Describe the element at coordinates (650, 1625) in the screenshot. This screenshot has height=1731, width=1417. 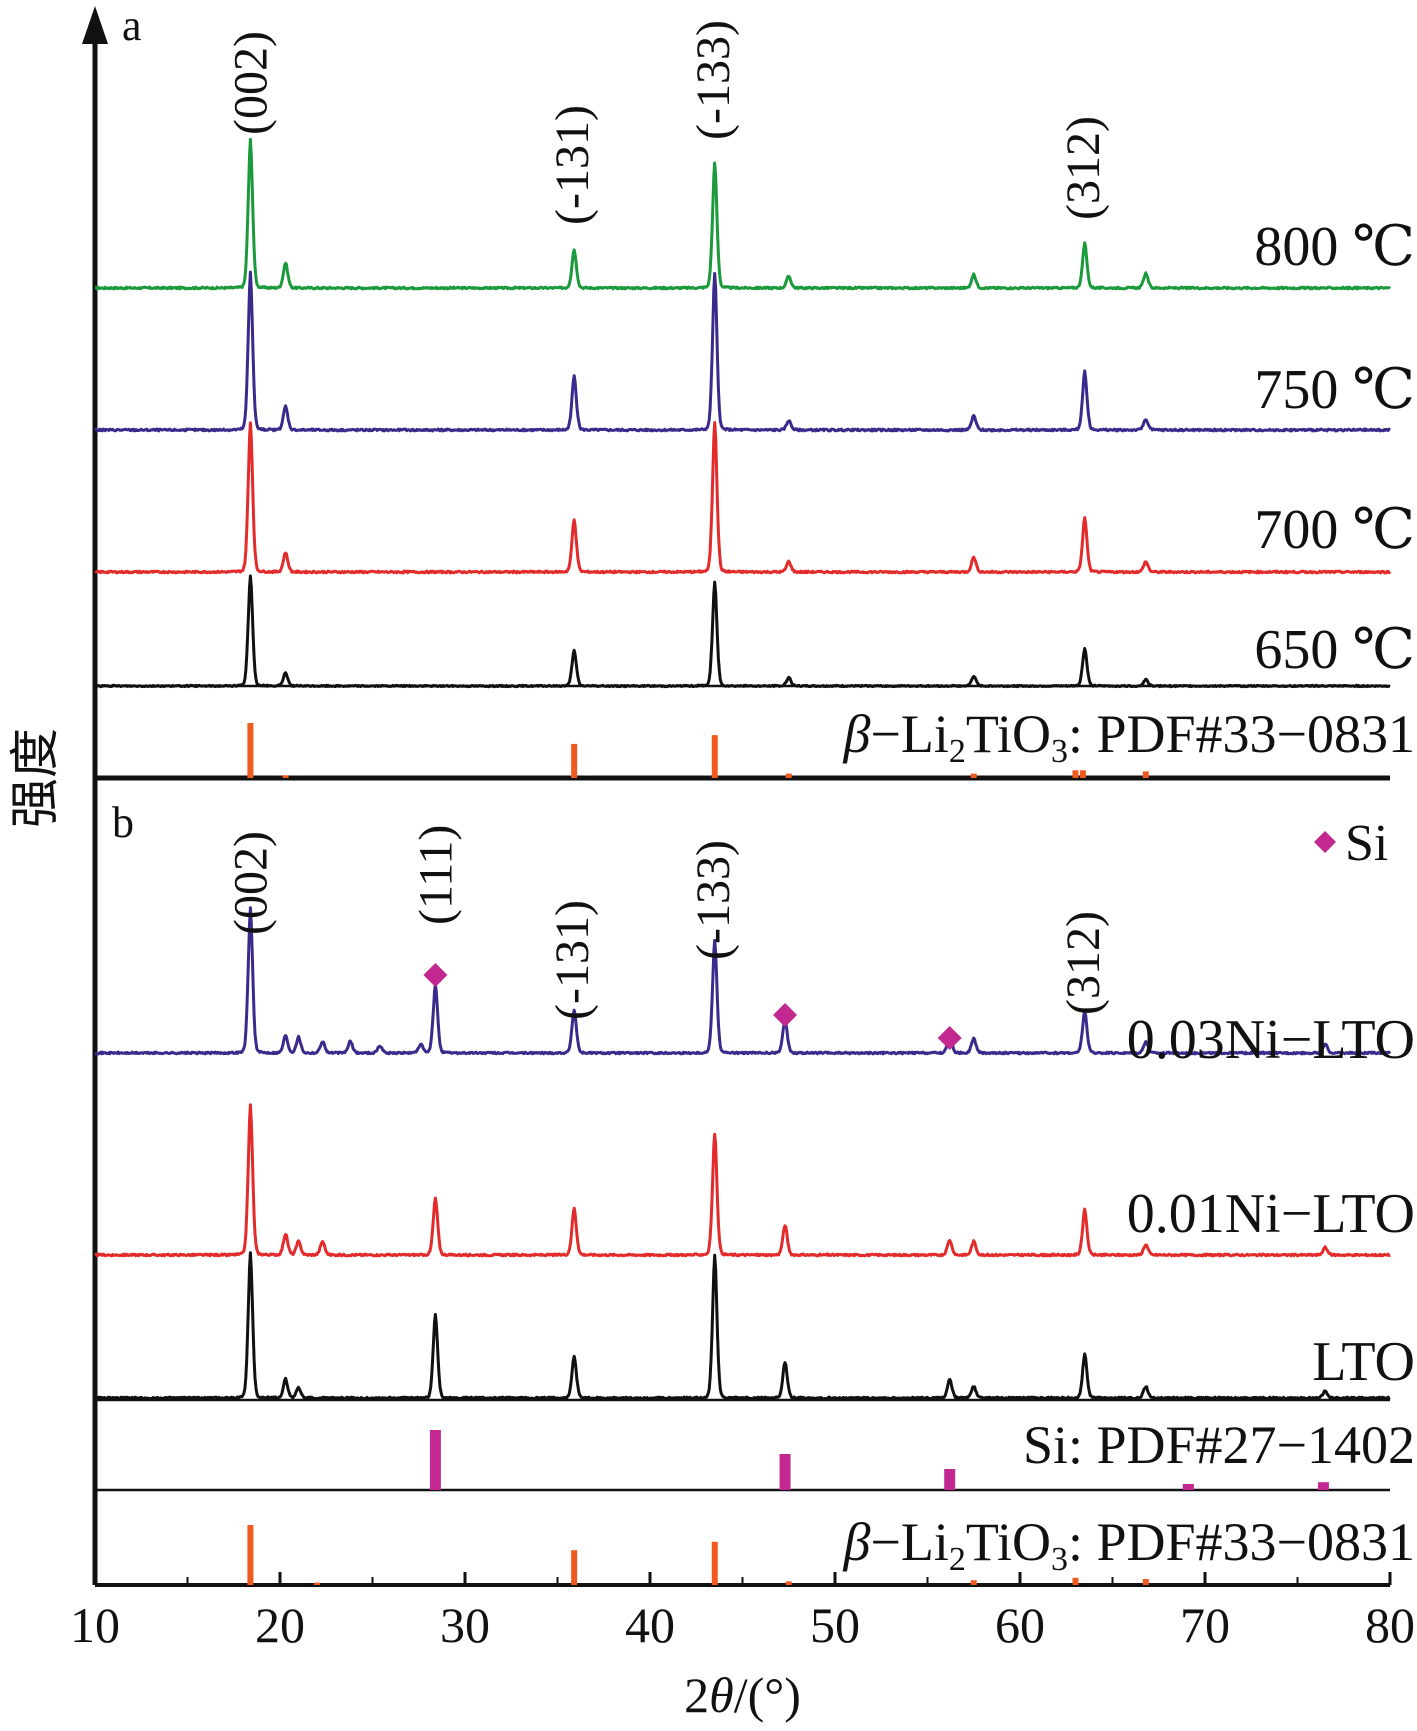
I see `x-tick-label: 40` at that location.